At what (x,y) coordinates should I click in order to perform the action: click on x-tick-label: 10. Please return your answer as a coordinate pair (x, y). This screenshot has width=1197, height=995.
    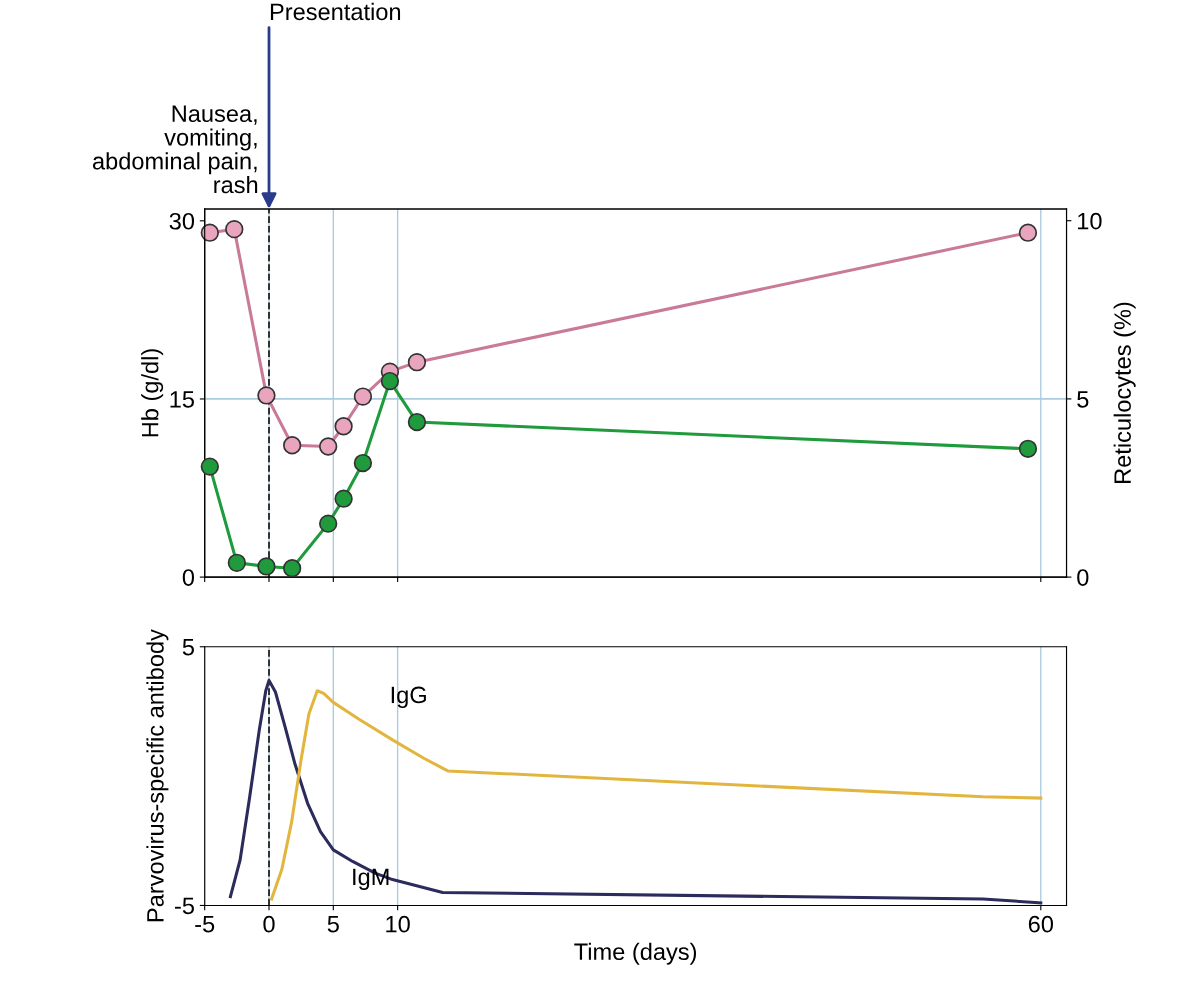
    Looking at the image, I should click on (398, 924).